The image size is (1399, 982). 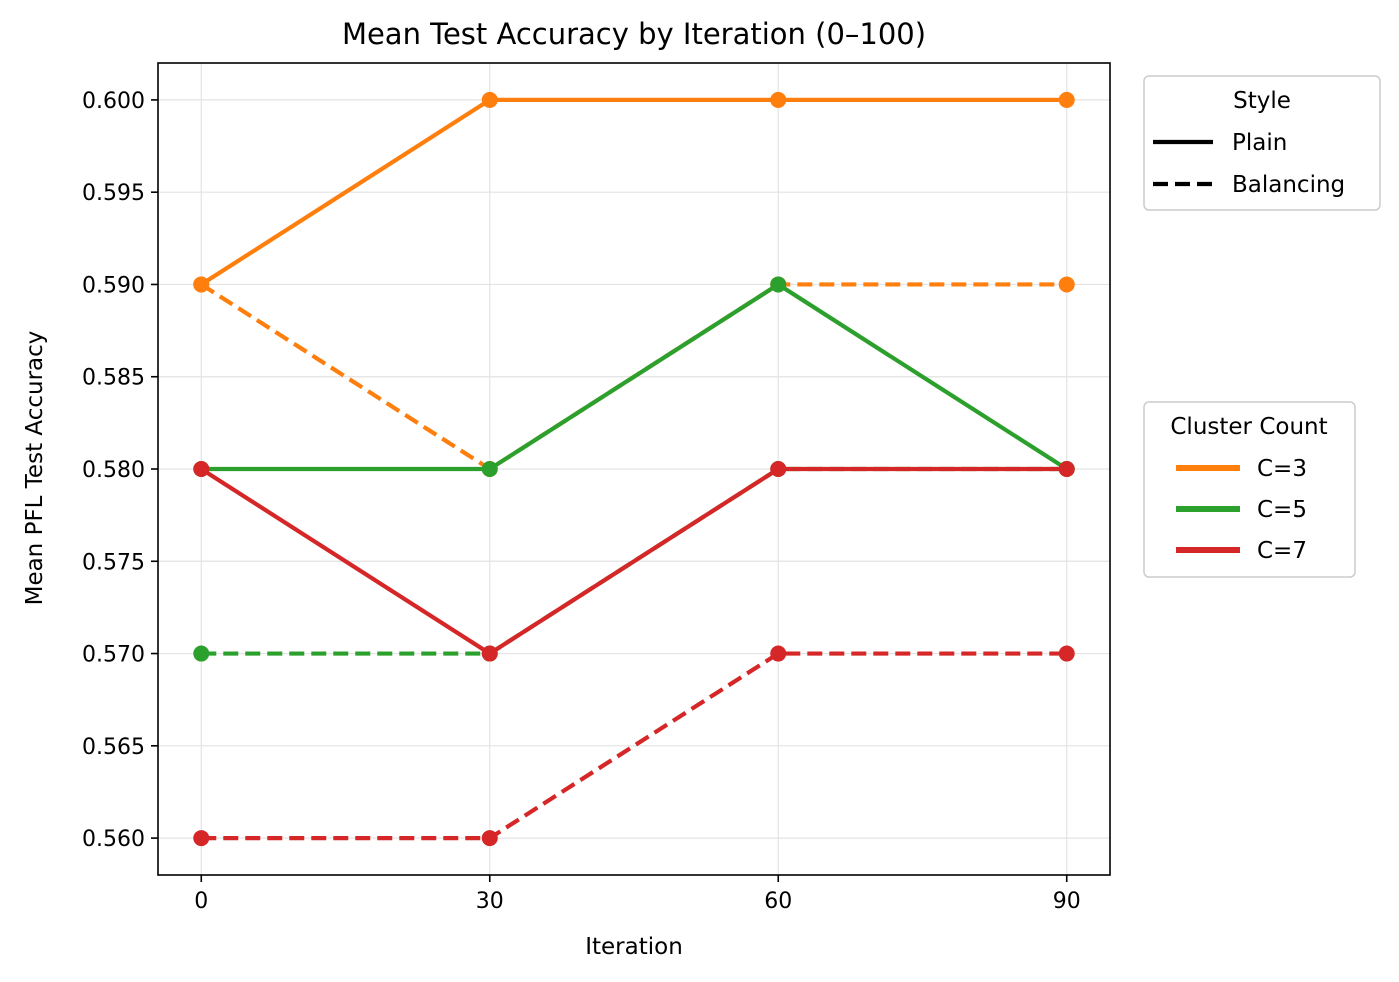 I want to click on y-tick-label: 0.600, so click(x=113, y=101).